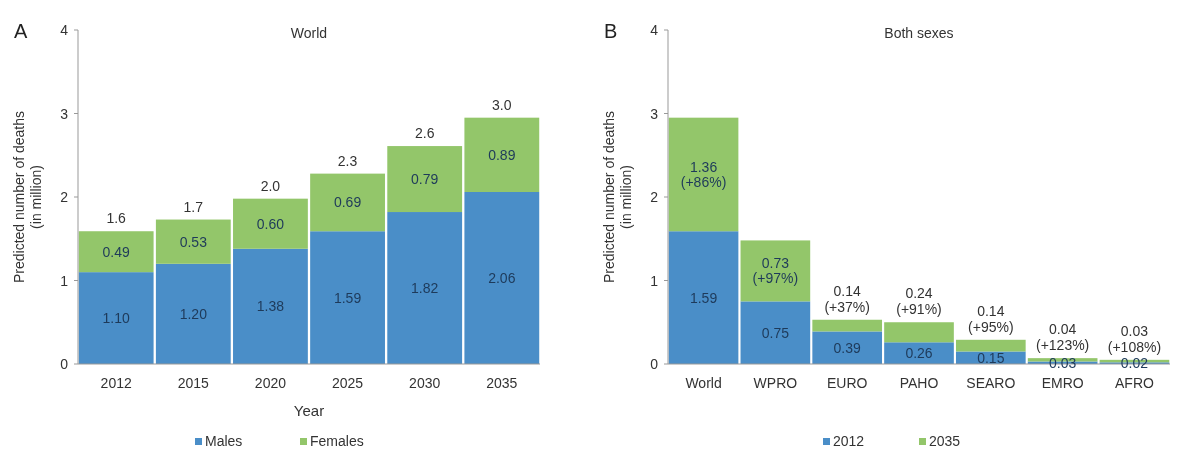 This screenshot has height=454, width=1179. I want to click on x-tick-label: 2012, so click(116, 383).